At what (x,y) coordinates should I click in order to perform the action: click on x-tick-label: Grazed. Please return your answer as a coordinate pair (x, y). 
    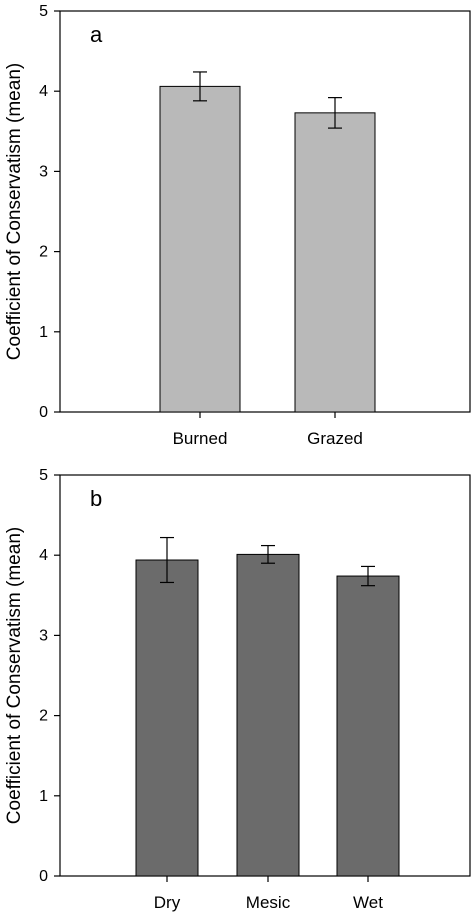
    Looking at the image, I should click on (335, 438).